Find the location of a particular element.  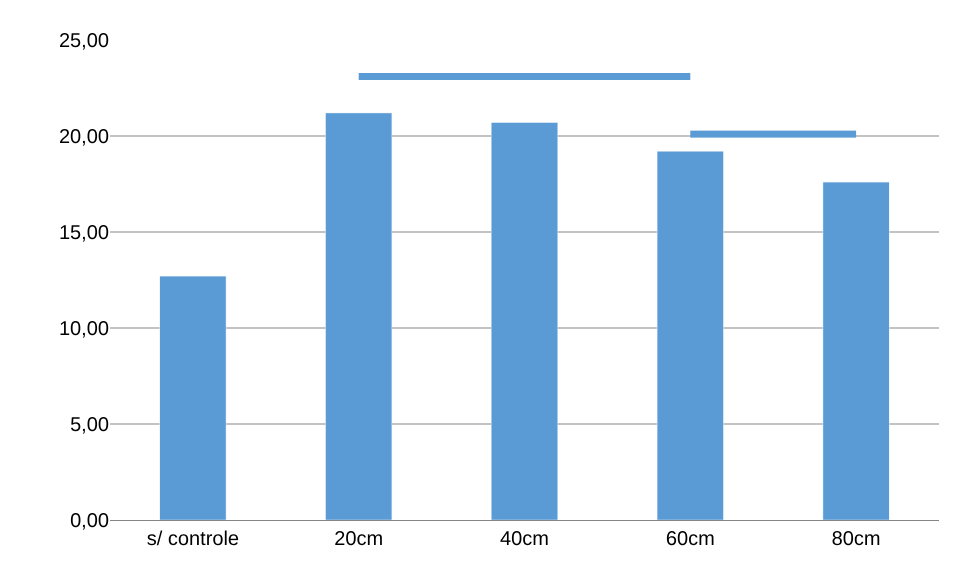

y-tick-label: 20,00 is located at coordinates (83, 137).